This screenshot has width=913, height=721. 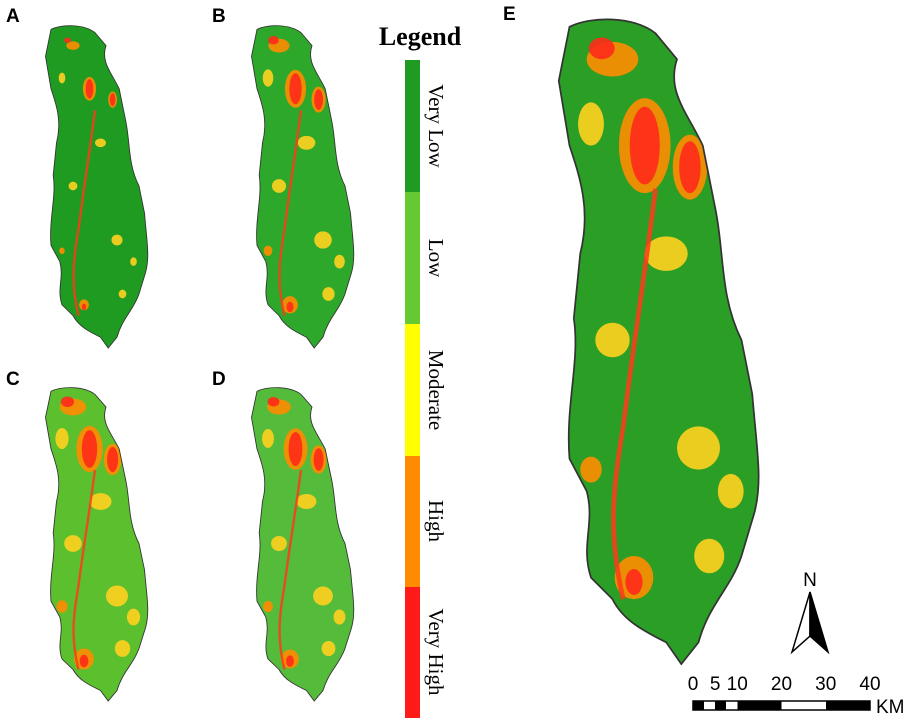 I want to click on legend-label: Very Low, so click(x=436, y=126).